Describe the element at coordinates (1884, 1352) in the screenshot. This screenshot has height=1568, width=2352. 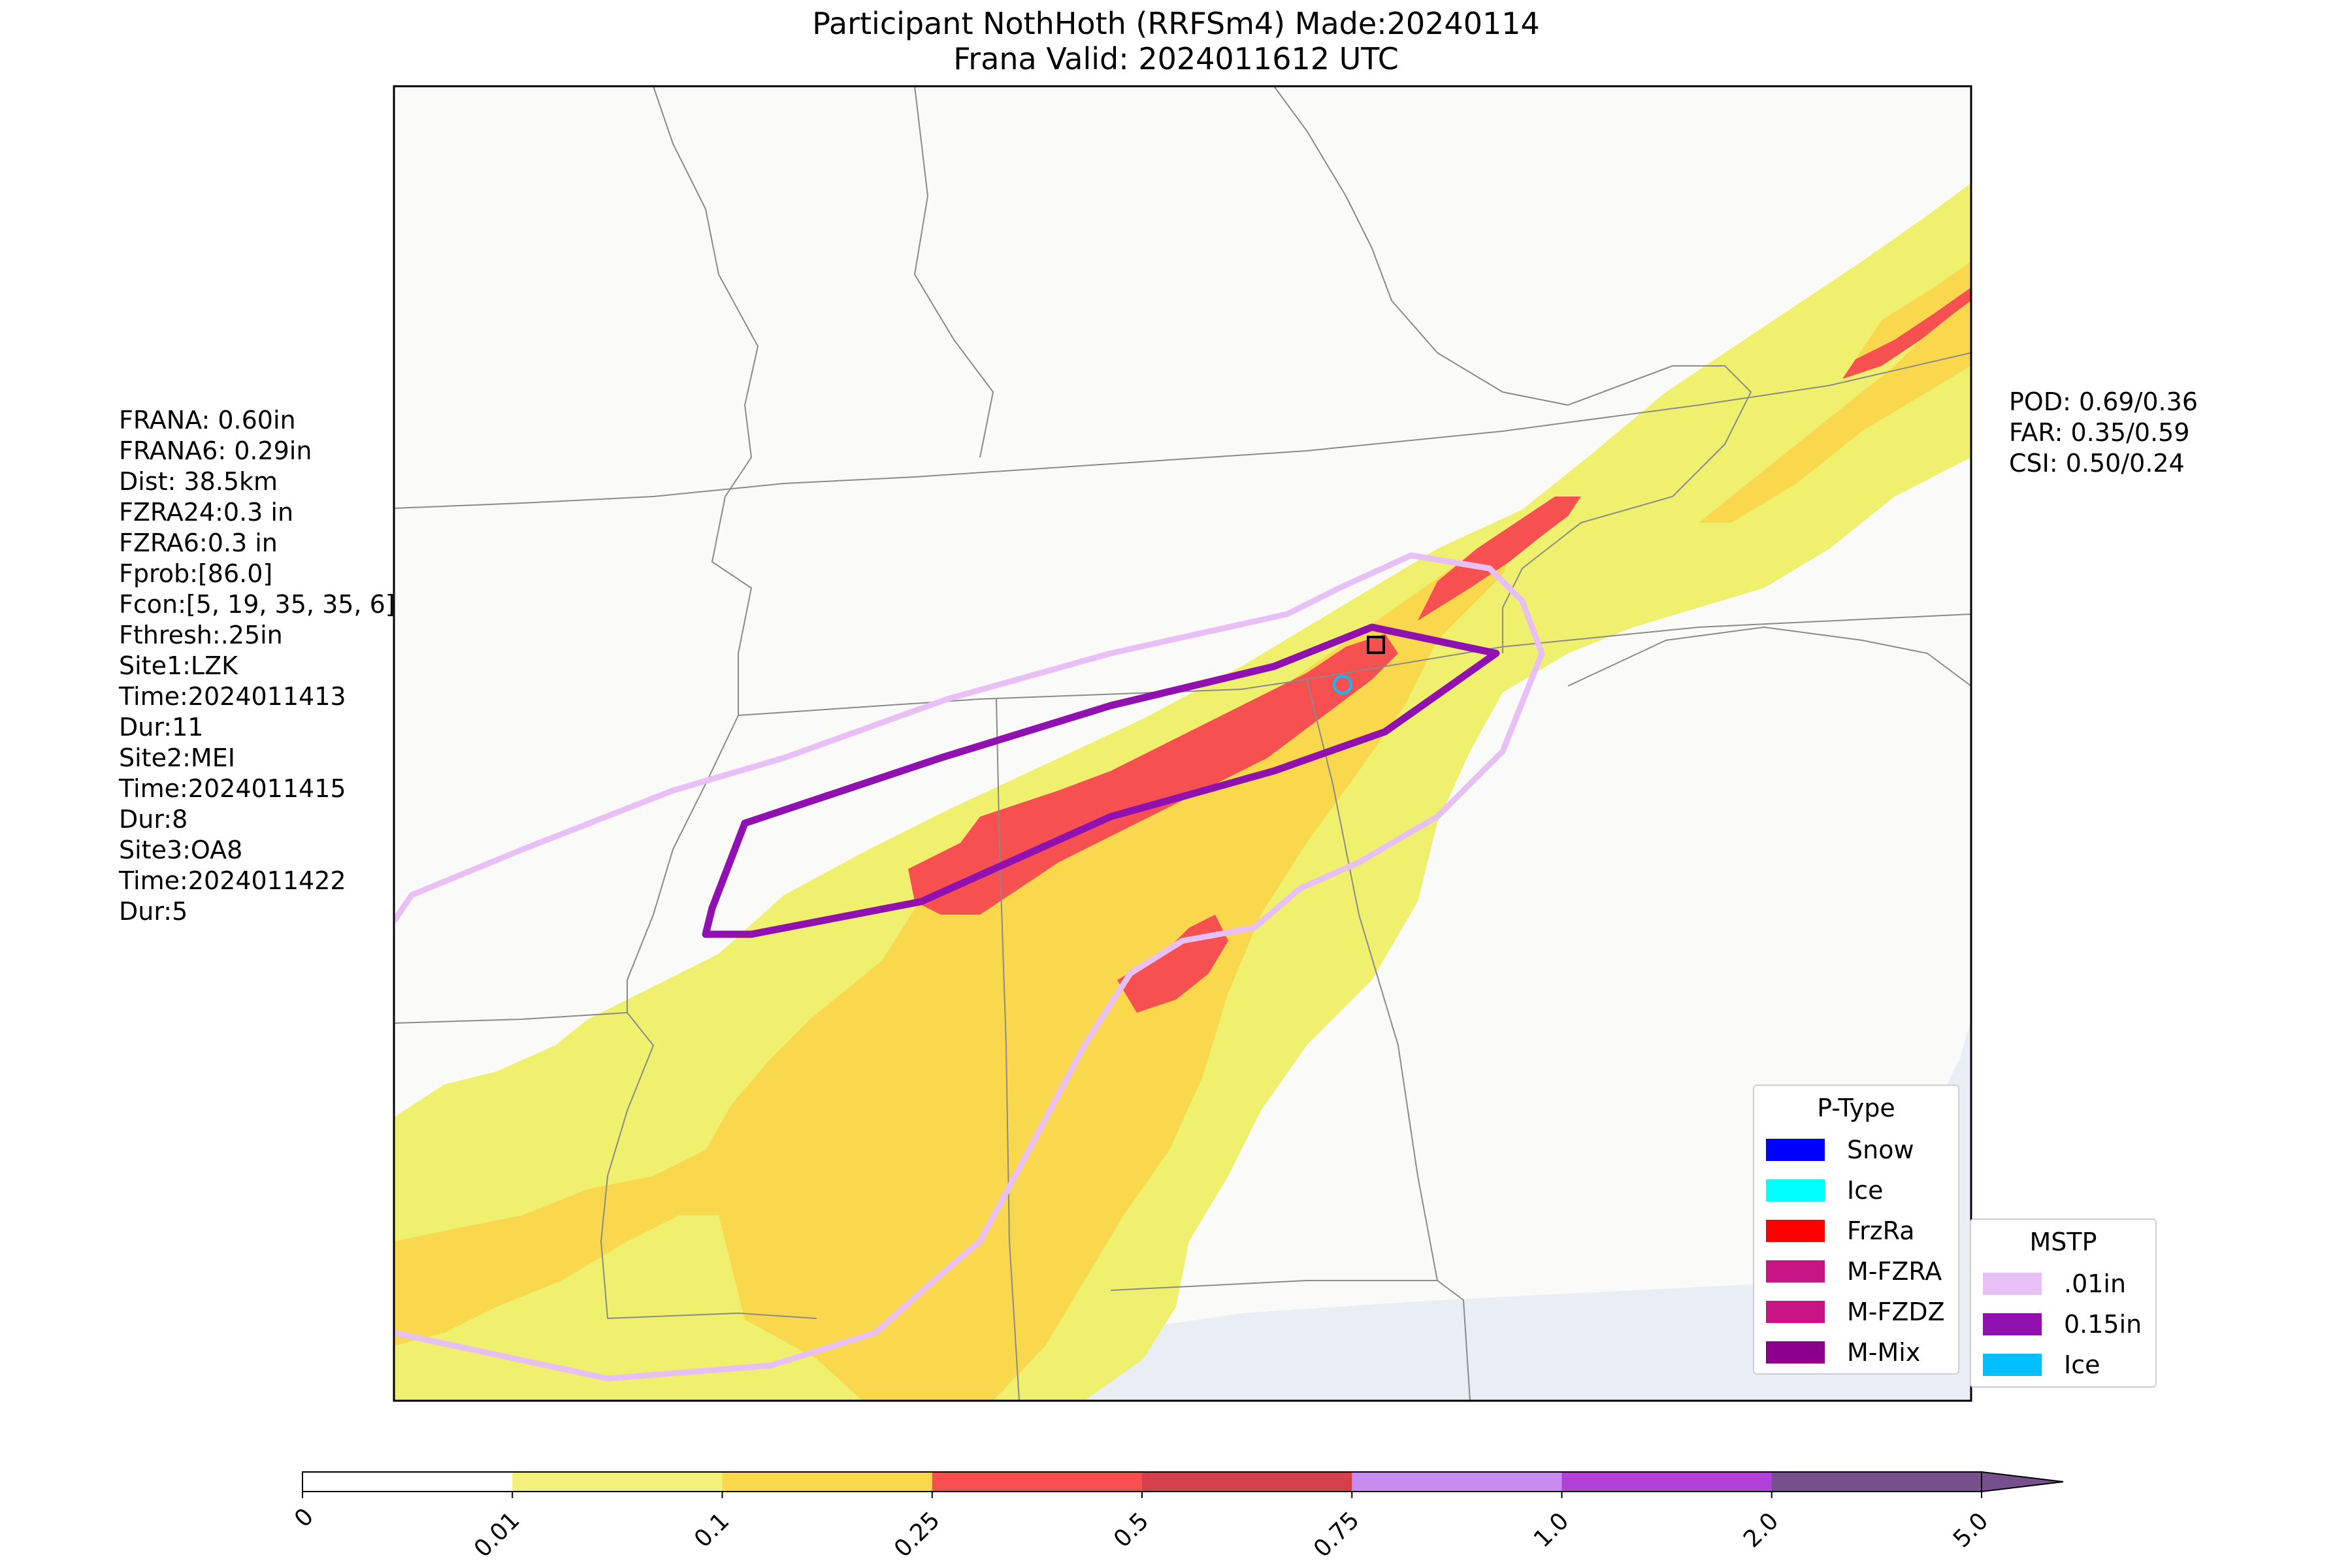
I see `legend-label: M-Mix` at that location.